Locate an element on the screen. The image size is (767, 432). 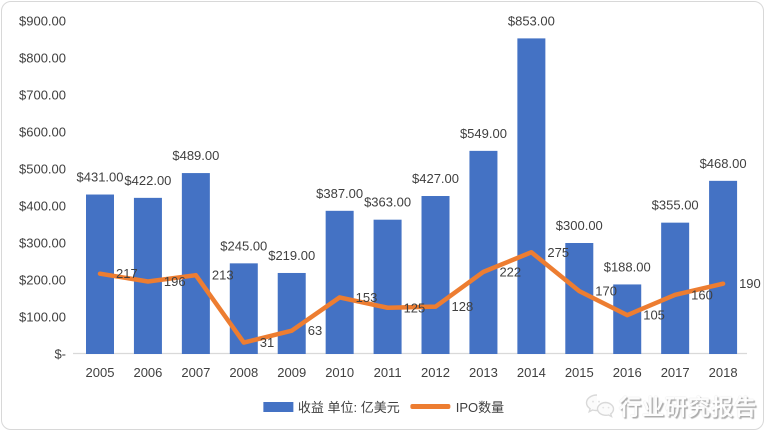
y-tick-400: $400.00 is located at coordinates (42, 206).